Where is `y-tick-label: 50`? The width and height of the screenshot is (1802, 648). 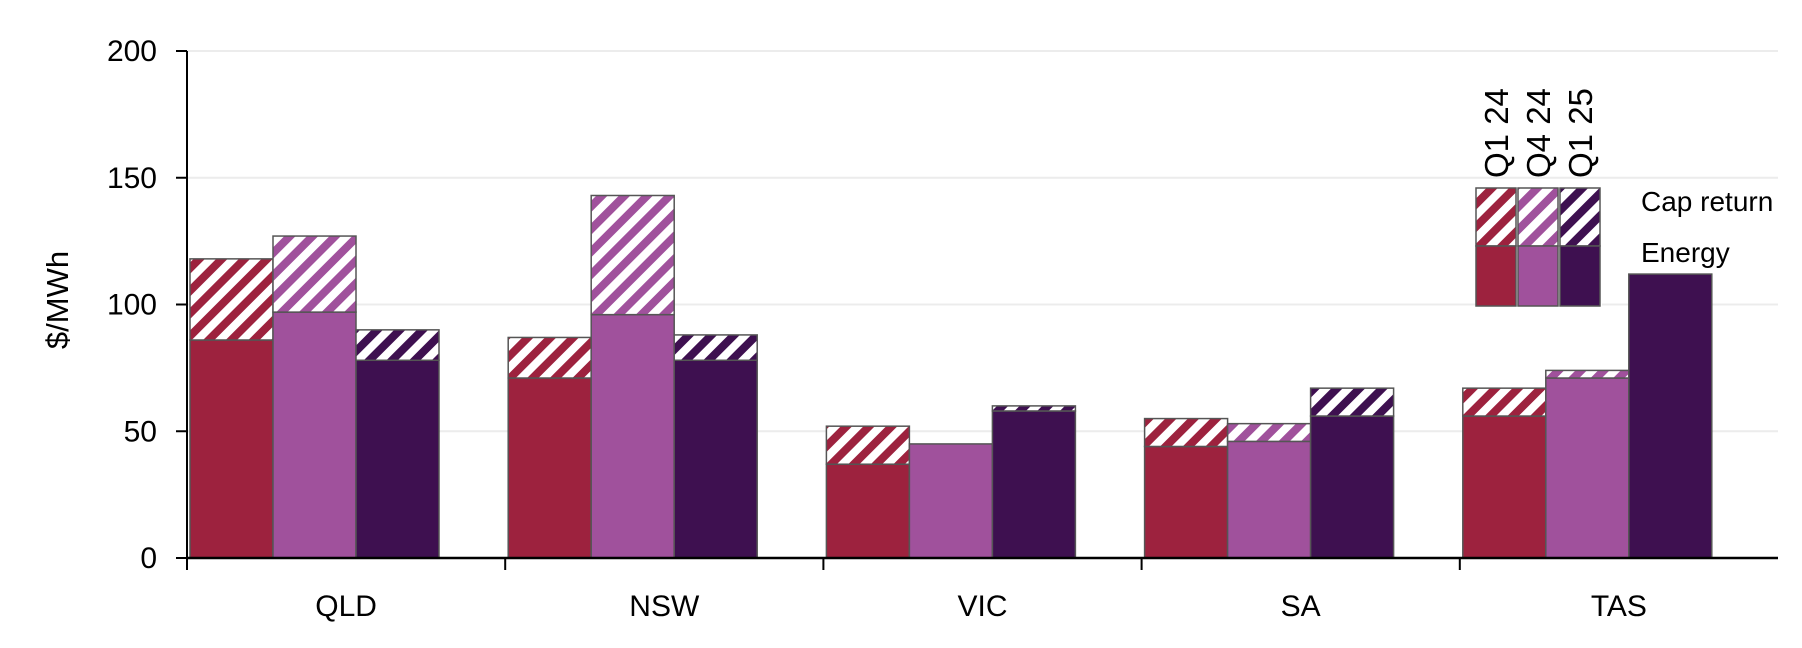 y-tick-label: 50 is located at coordinates (140, 431).